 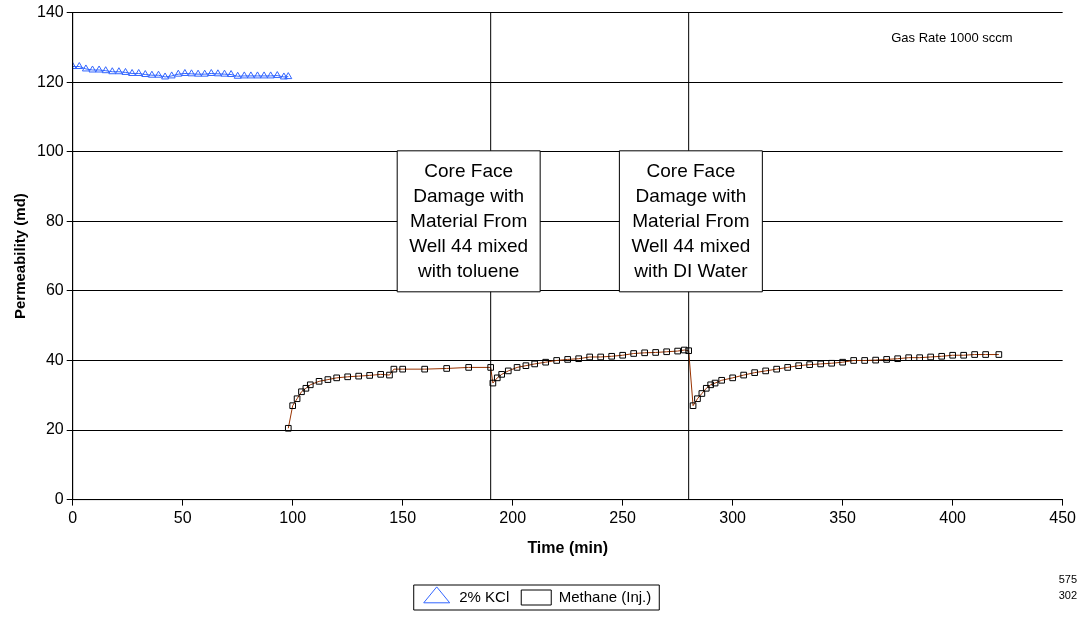 I want to click on x-tick-label: 200, so click(x=513, y=517).